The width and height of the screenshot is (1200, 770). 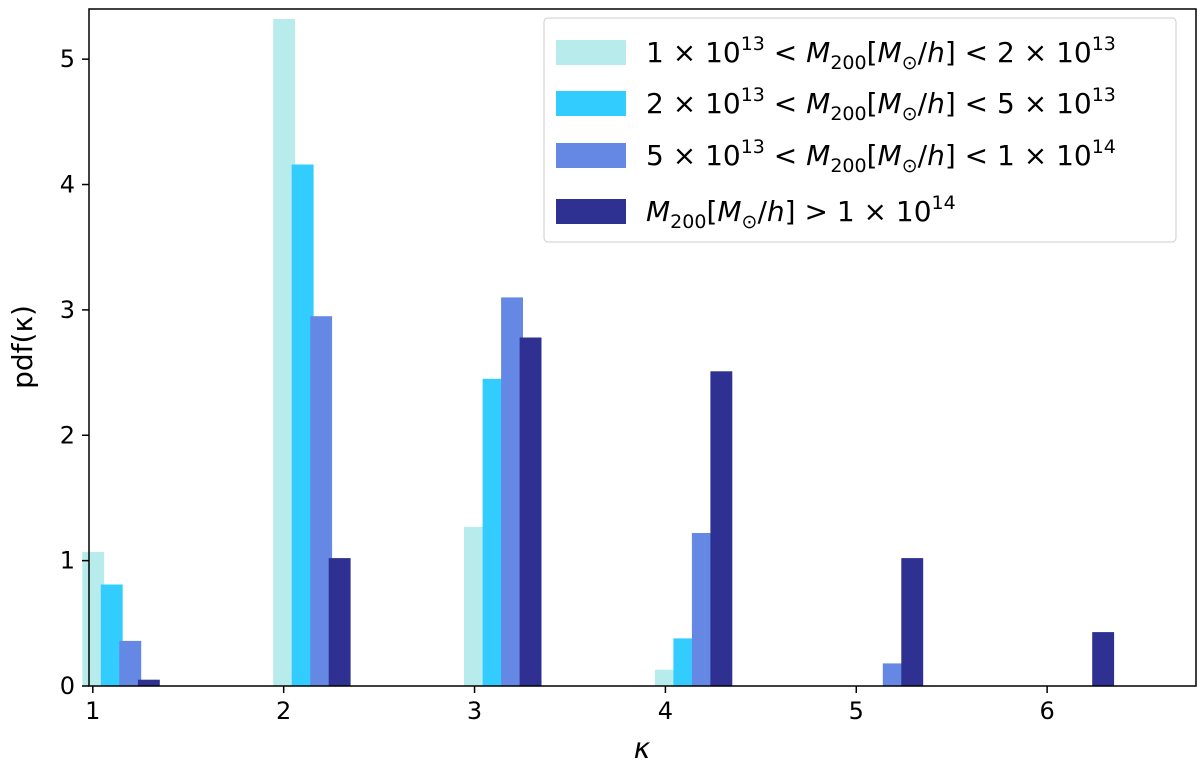 I want to click on bar-series4-k6, so click(x=1103, y=659).